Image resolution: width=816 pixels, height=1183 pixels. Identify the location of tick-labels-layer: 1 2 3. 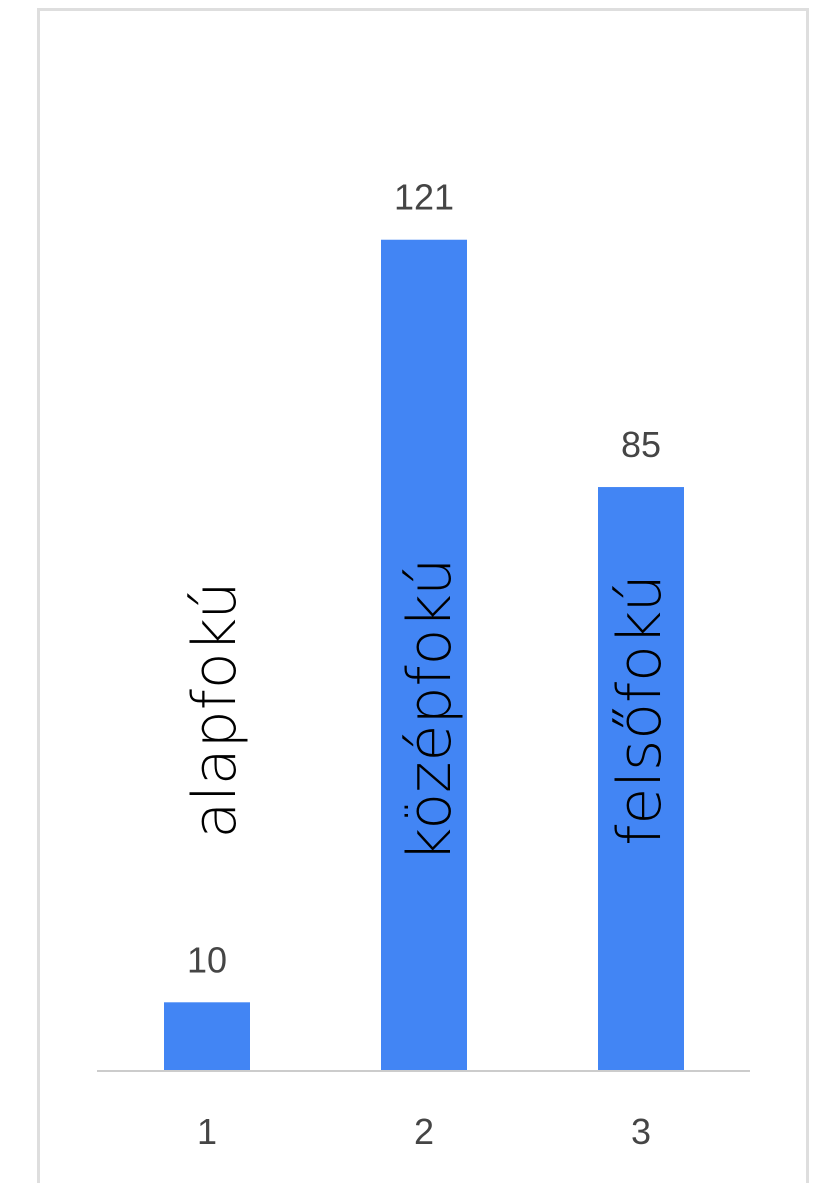
(424, 1131).